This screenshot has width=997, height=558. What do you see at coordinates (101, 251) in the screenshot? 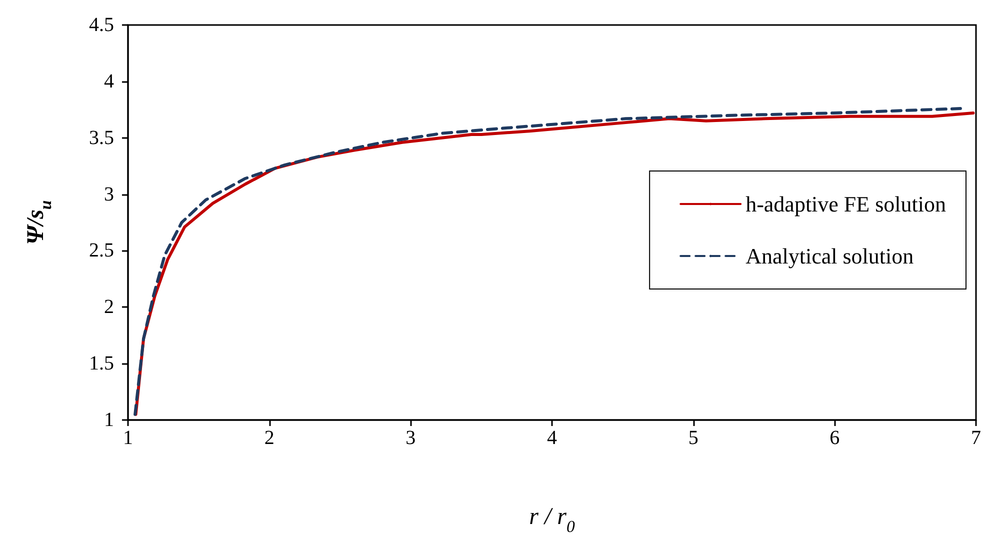
I see `y-tick-label: 2.5` at bounding box center [101, 251].